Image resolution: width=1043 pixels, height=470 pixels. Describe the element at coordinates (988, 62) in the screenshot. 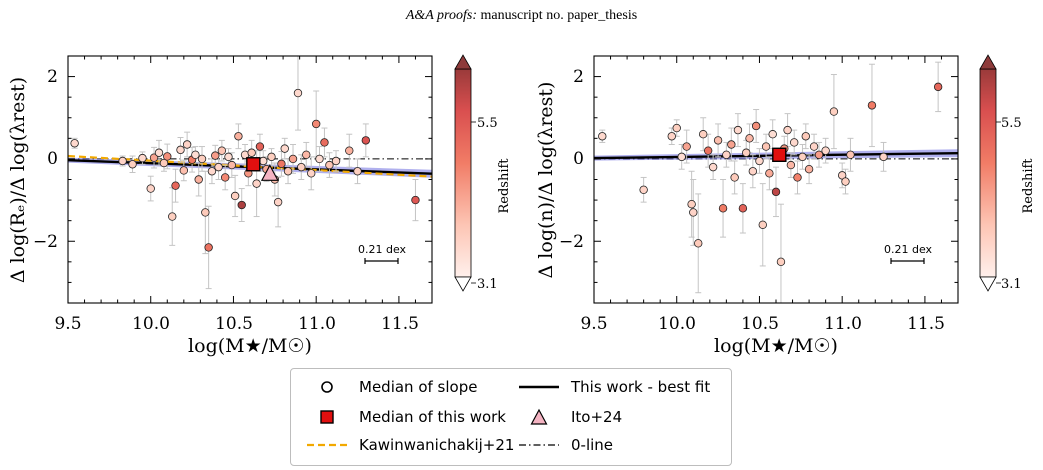

I see `colorbar-extend-top` at that location.